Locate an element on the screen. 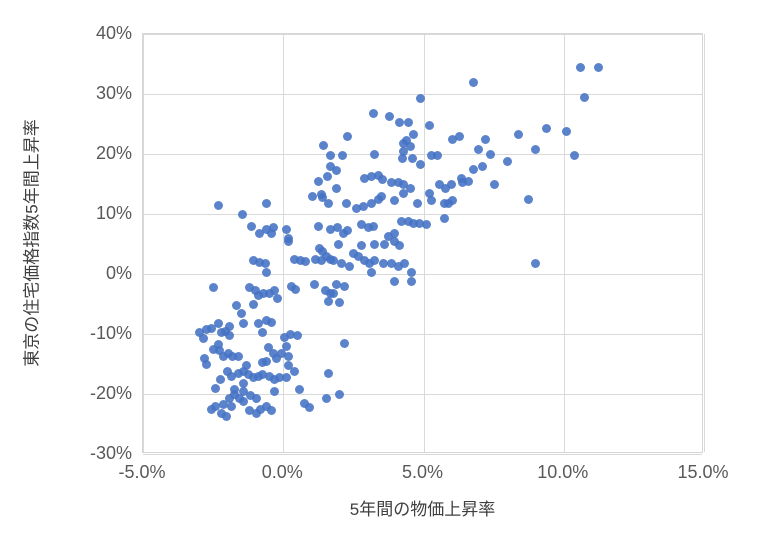 This screenshot has width=760, height=535. x-tick-label: 15.0% is located at coordinates (703, 472).